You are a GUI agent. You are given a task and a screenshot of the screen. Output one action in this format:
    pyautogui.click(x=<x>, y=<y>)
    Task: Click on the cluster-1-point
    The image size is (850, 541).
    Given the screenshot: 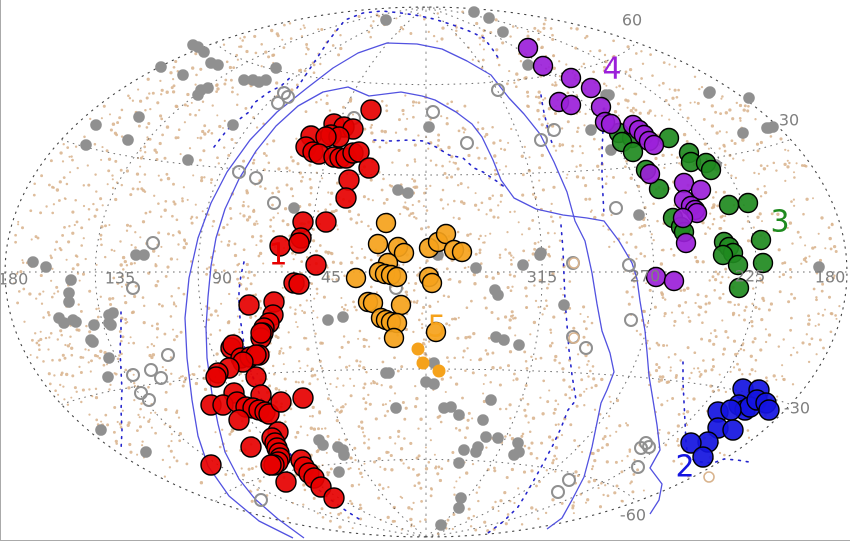 What is the action you would take?
    pyautogui.click(x=286, y=482)
    